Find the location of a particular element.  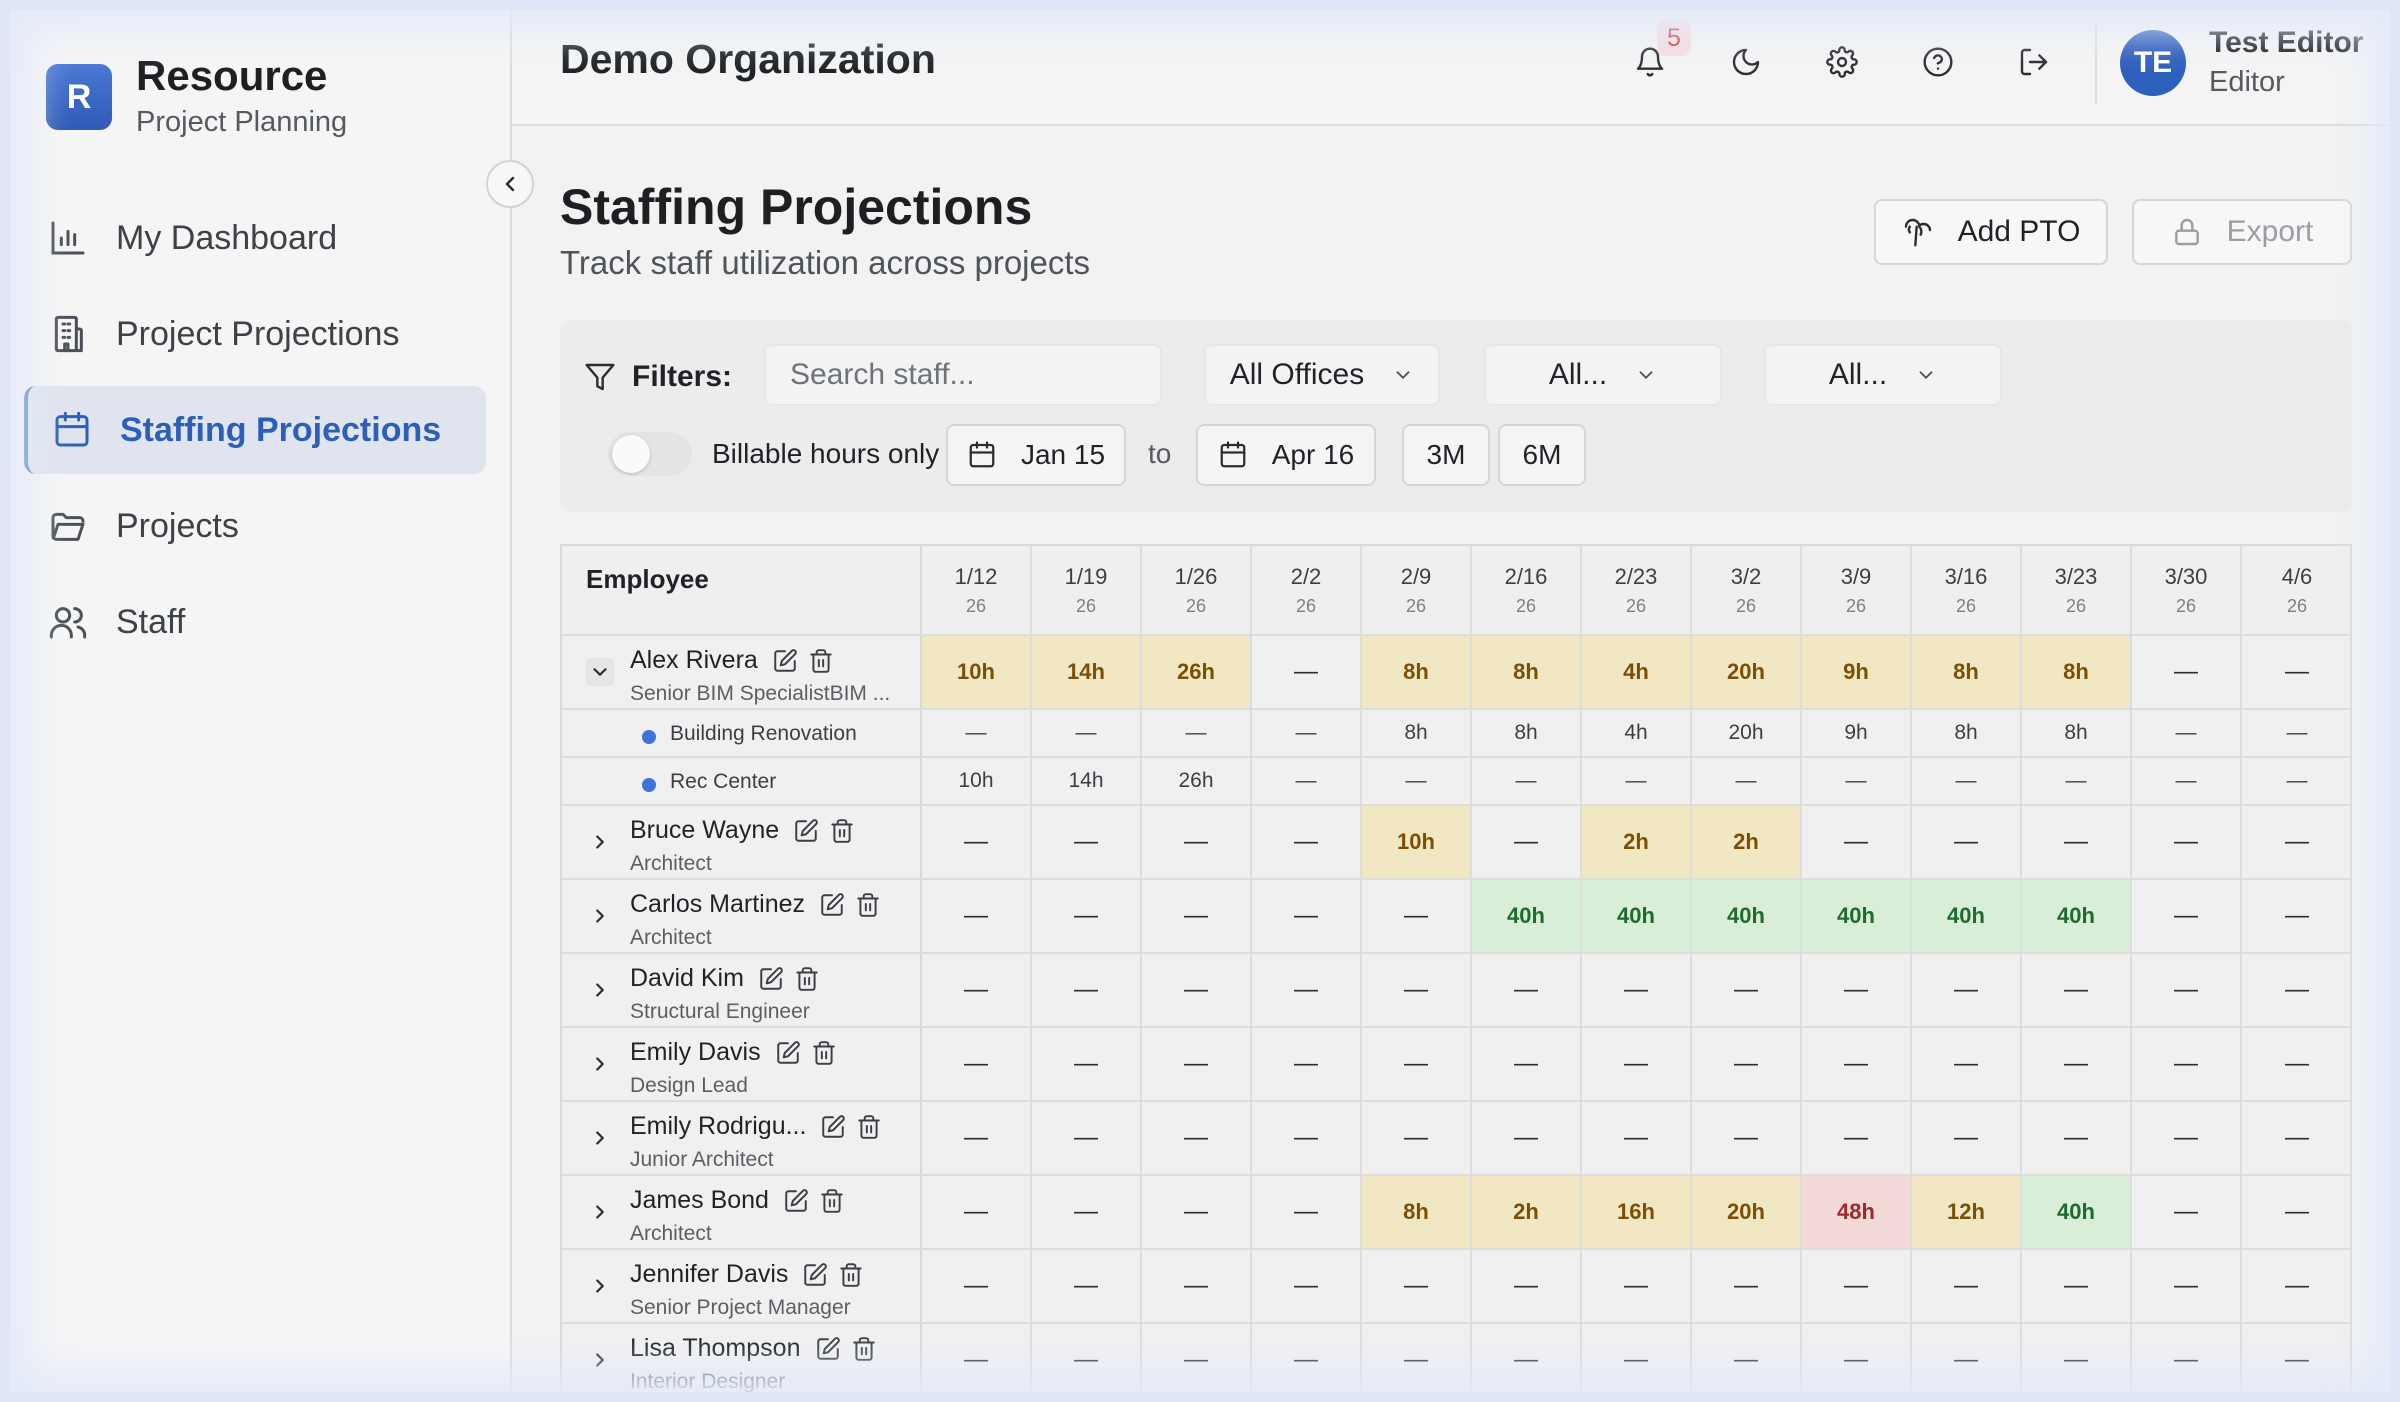

week-column-header: 2/23 26 is located at coordinates (1637, 590).